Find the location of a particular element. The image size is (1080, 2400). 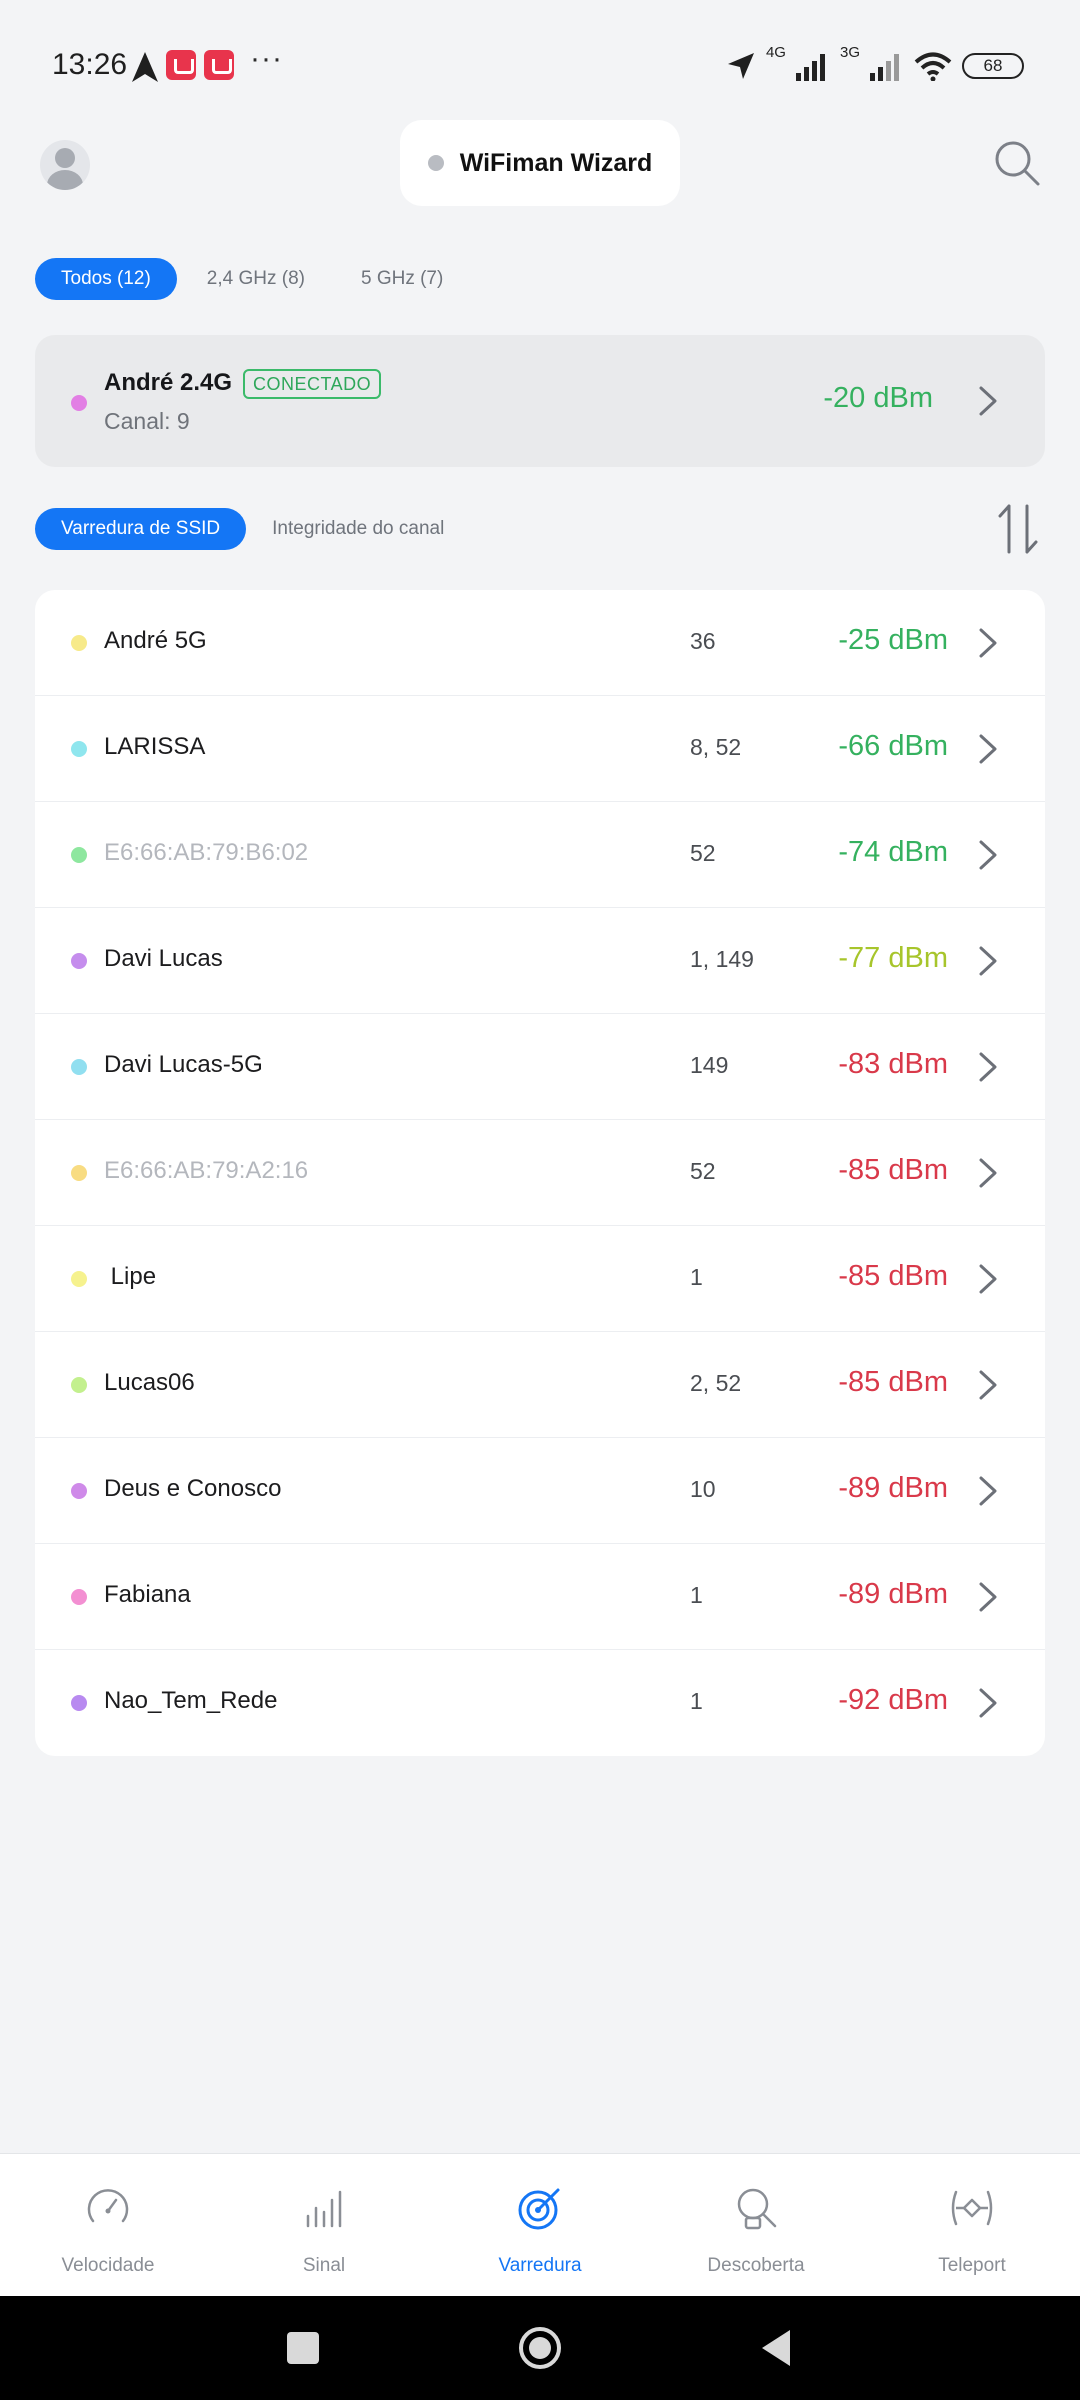

bottom-nav: Velocidade Sinal Varredura Descoberta is located at coordinates (540, 2224).